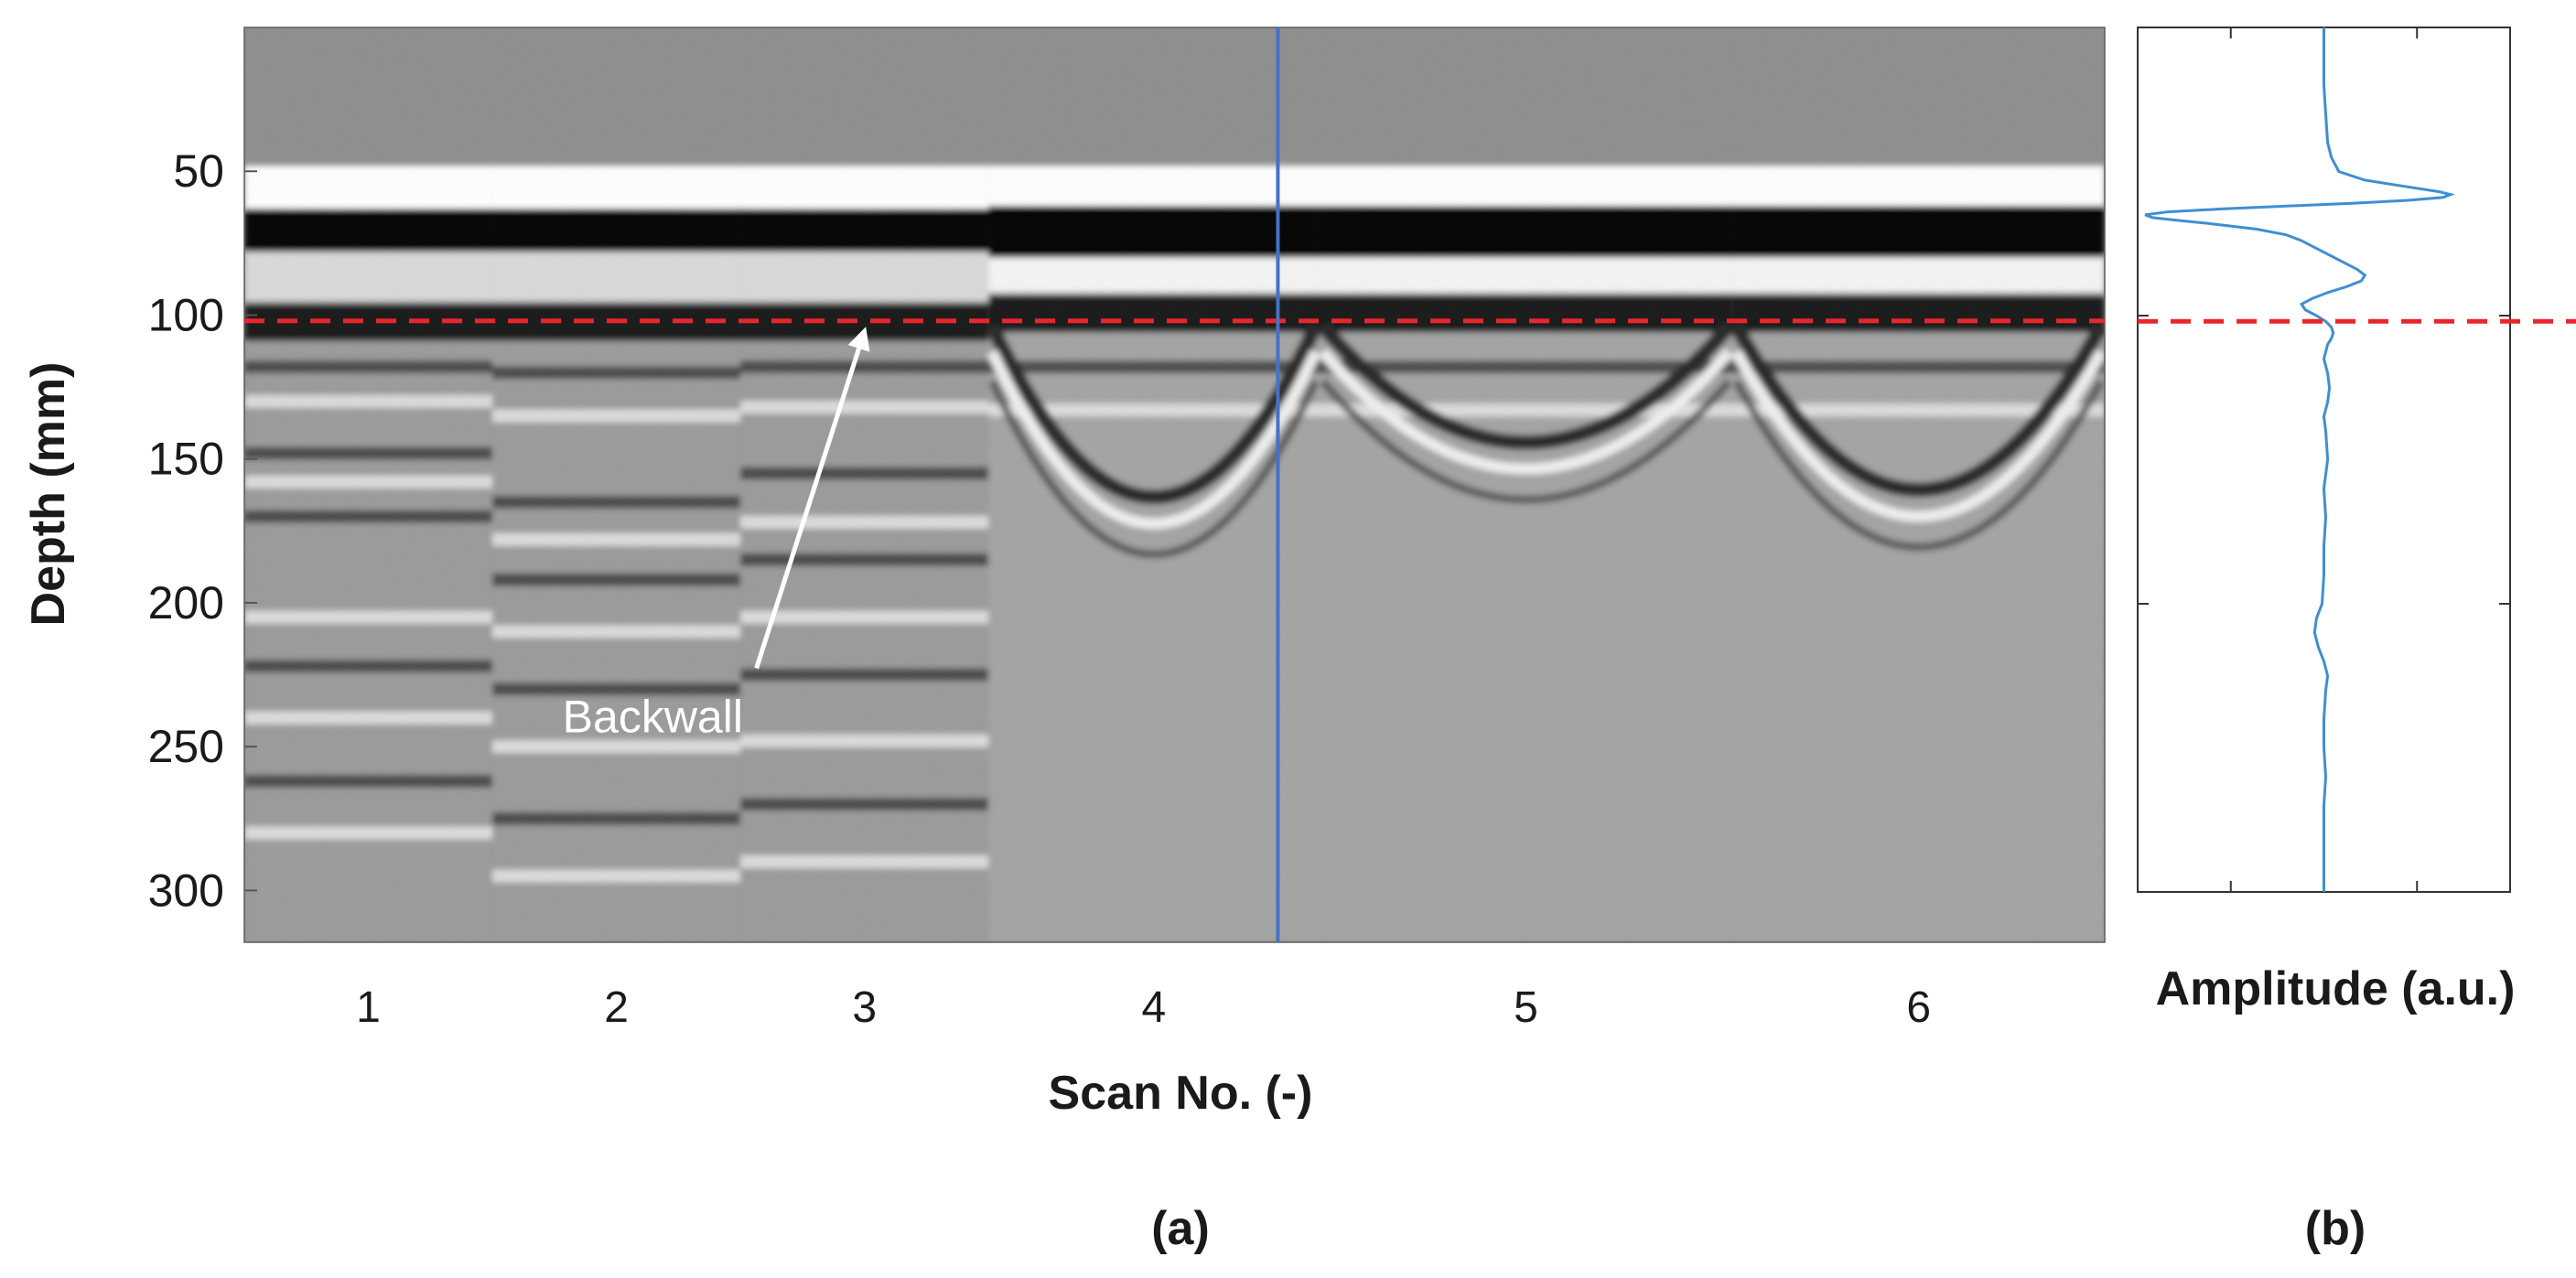 This screenshot has height=1278, width=2576. Describe the element at coordinates (653, 716) in the screenshot. I see `backwall-annotation: Backwall` at that location.